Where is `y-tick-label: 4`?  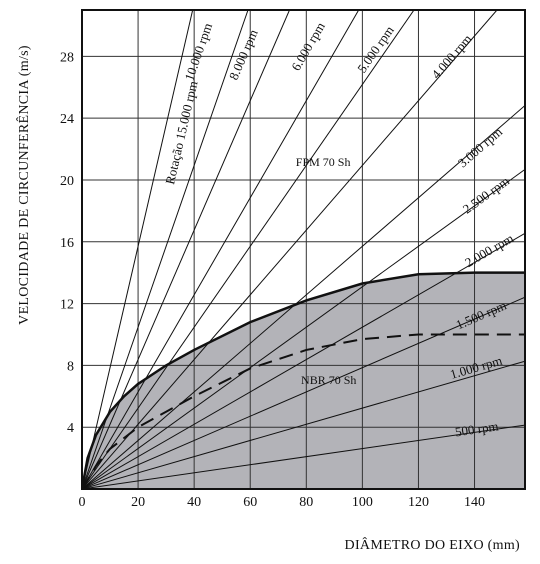 y-tick-label: 4 is located at coordinates (70, 428).